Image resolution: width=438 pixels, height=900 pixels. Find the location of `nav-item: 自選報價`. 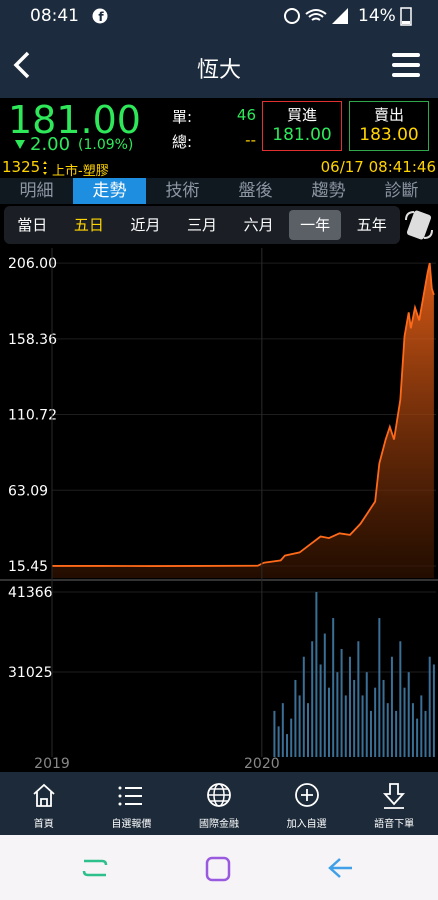

nav-item: 自選報價 is located at coordinates (132, 803).